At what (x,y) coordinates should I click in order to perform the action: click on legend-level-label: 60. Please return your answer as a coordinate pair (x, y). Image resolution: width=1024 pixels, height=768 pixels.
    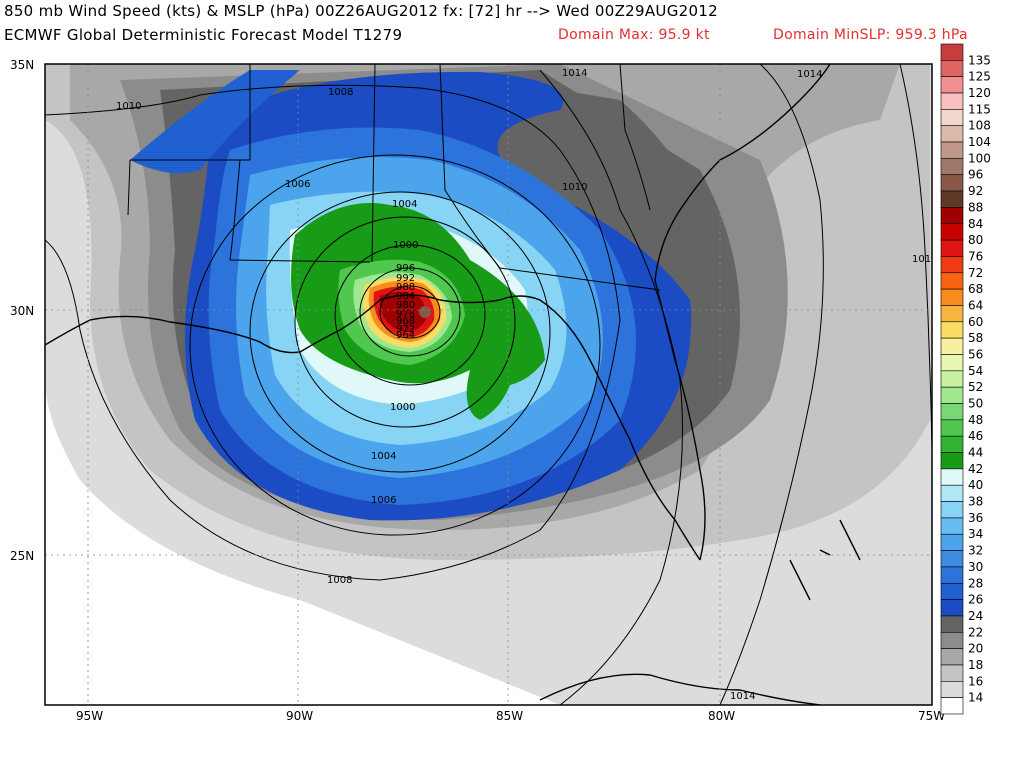
    Looking at the image, I should click on (975, 322).